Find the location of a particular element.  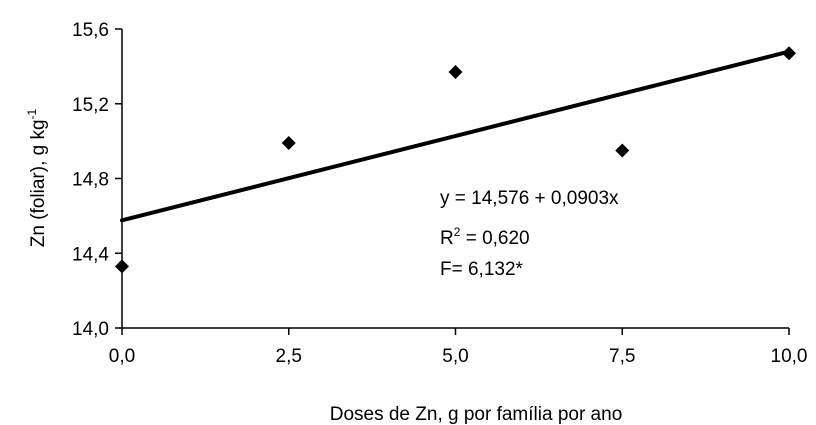

r-squared-superscript: 2 is located at coordinates (457, 232).